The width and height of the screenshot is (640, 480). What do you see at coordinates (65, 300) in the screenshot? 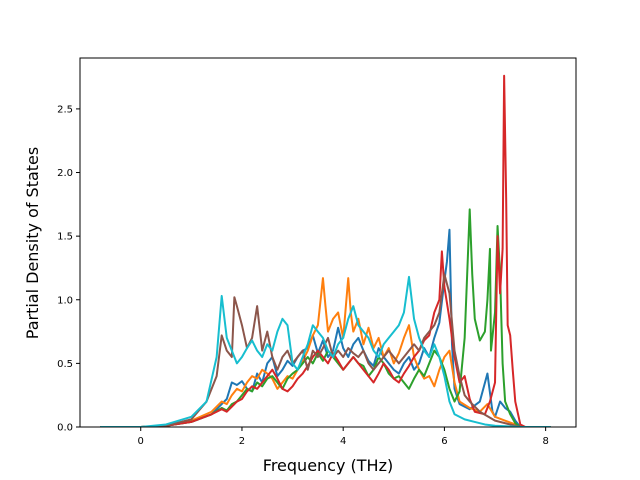
I see `y-tick-label: 1.0` at bounding box center [65, 300].